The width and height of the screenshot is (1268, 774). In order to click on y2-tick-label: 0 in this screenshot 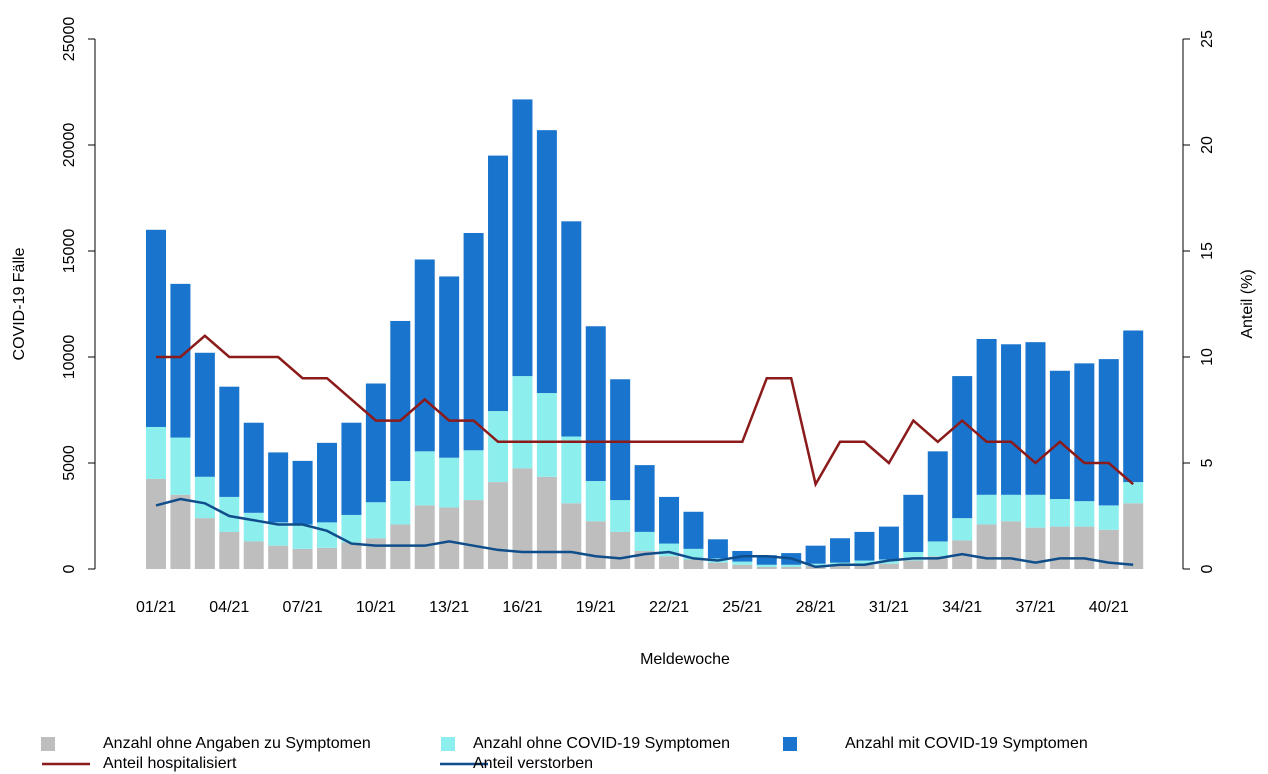, I will do `click(1207, 568)`.